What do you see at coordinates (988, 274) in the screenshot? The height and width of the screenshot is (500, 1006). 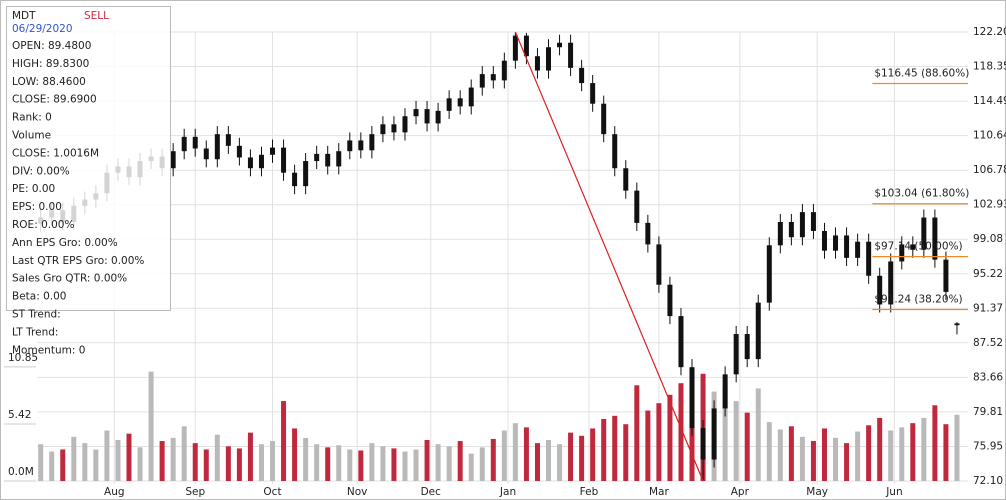 I see `y-tick-label: 95.22` at bounding box center [988, 274].